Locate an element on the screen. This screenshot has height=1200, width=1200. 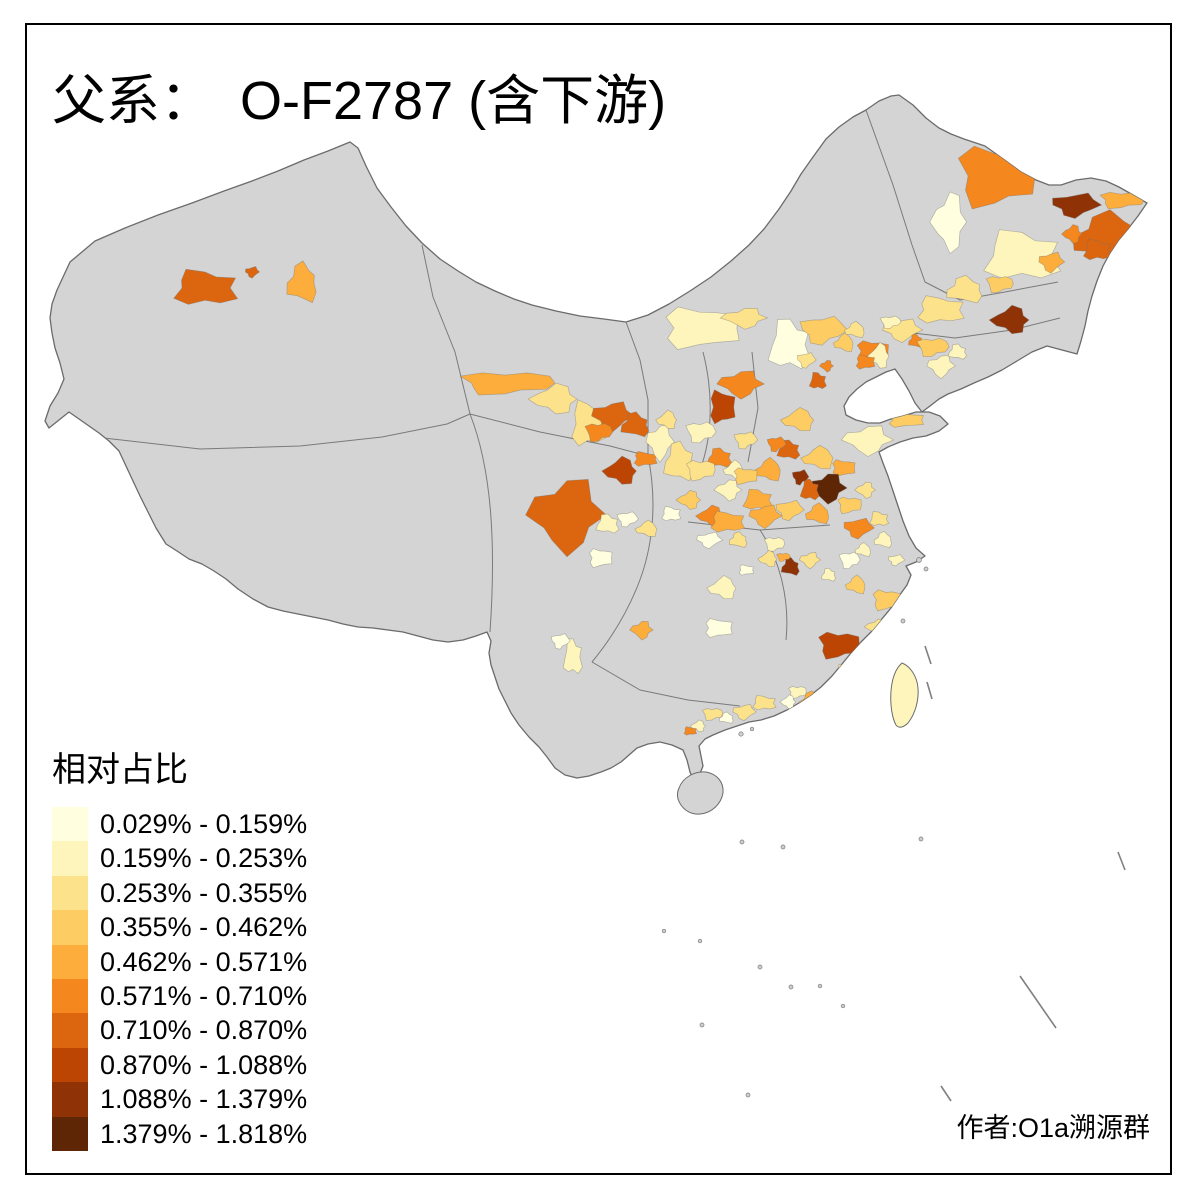
legend-label-7: 0.710% - 0.870% is located at coordinates (204, 1030).